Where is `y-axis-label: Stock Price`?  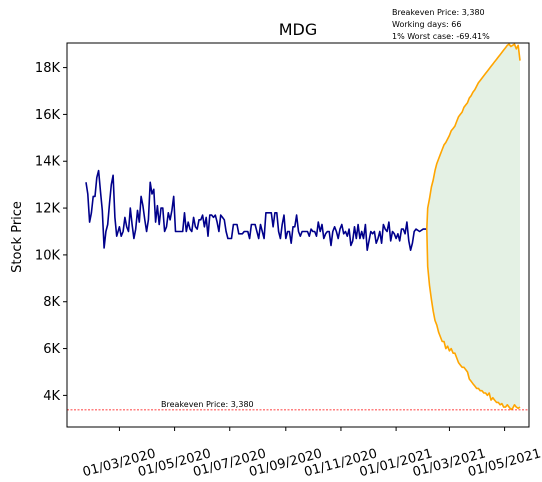
y-axis-label: Stock Price is located at coordinates (17, 237).